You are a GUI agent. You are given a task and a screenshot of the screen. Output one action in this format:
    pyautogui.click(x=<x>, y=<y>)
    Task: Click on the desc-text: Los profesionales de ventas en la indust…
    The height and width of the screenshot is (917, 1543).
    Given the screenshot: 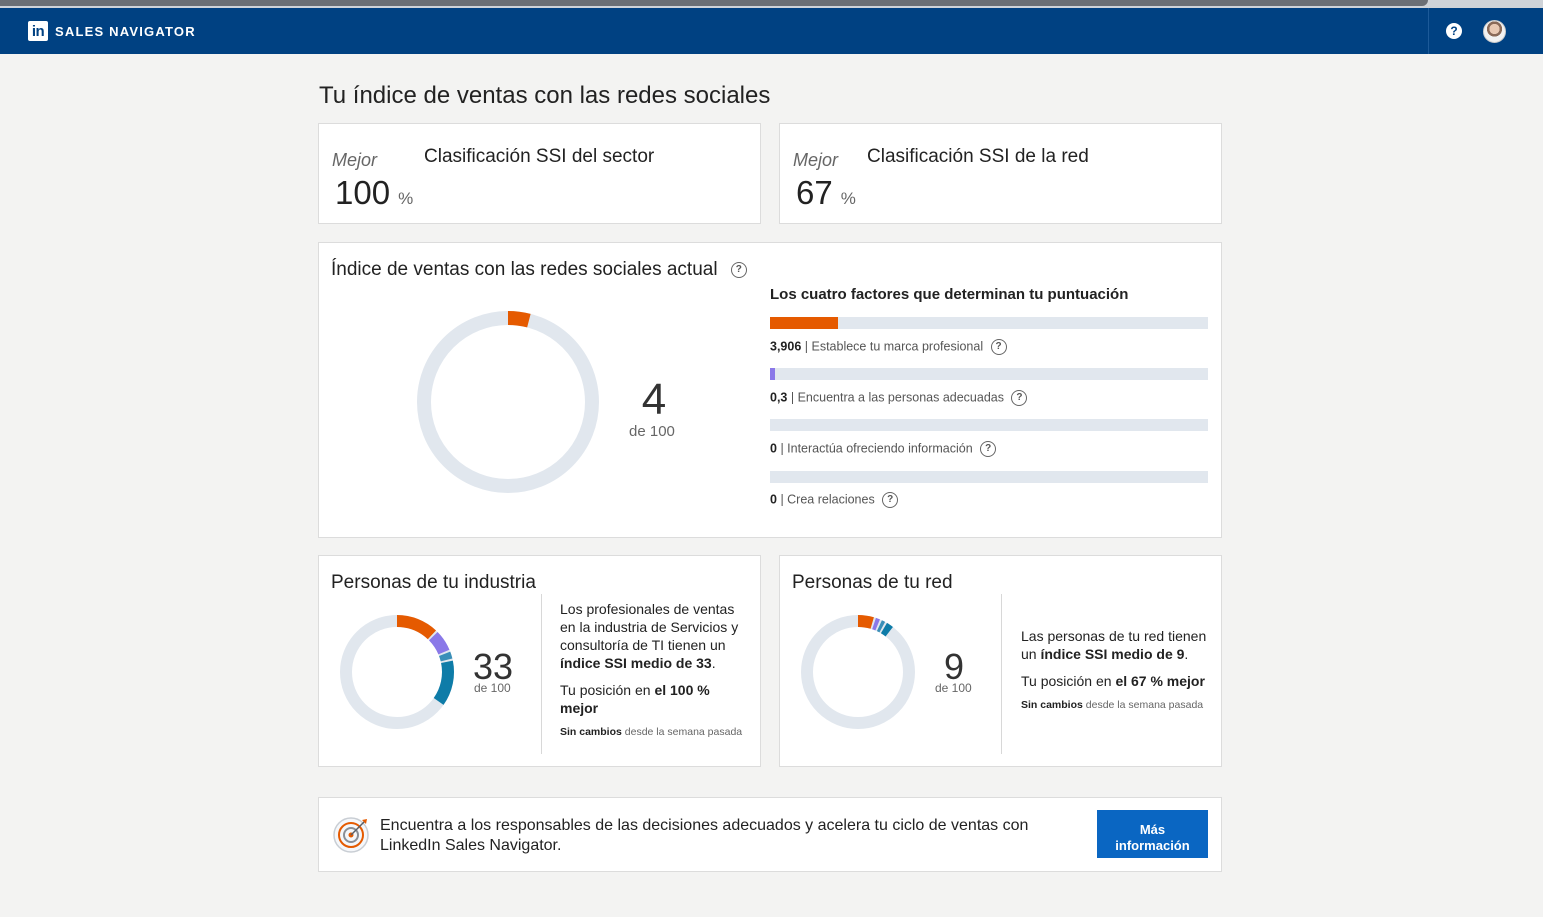 What is the action you would take?
    pyautogui.click(x=649, y=627)
    